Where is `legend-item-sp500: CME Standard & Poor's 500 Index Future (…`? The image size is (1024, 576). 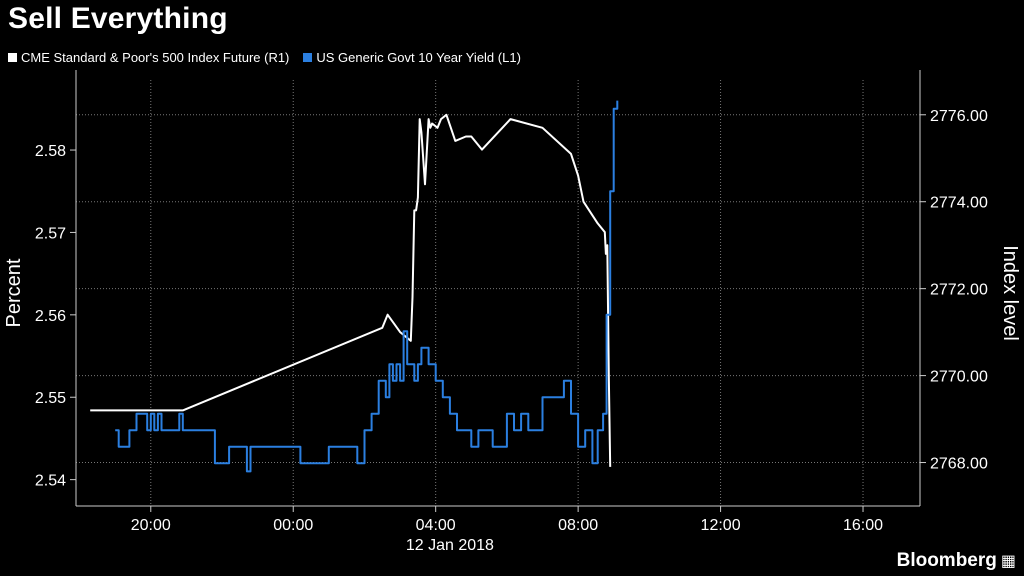 legend-item-sp500: CME Standard & Poor's 500 Index Future (… is located at coordinates (148, 57).